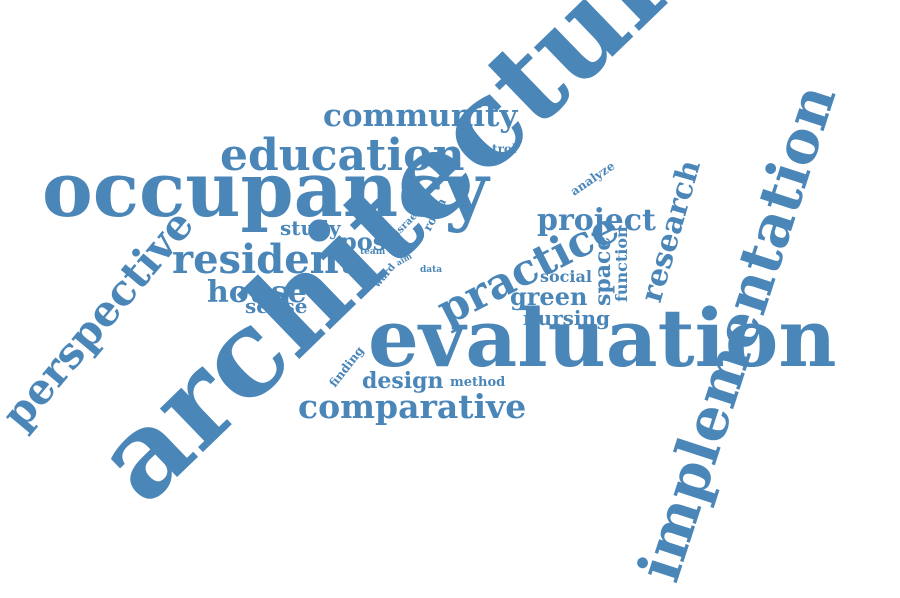 The height and width of the screenshot is (598, 900). I want to click on word-evaluation: evaluation, so click(602, 338).